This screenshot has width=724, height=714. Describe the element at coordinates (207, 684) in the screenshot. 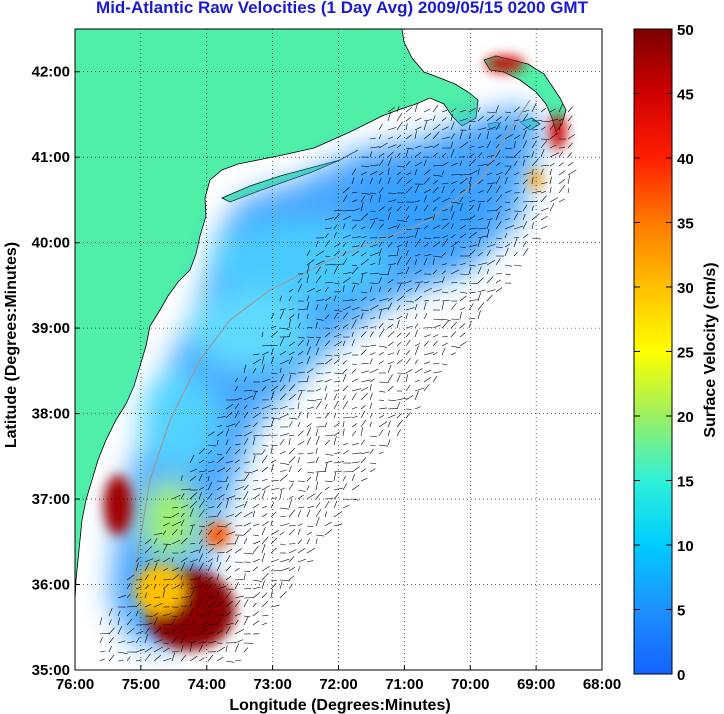

I see `x-tick-label: 74:00` at that location.